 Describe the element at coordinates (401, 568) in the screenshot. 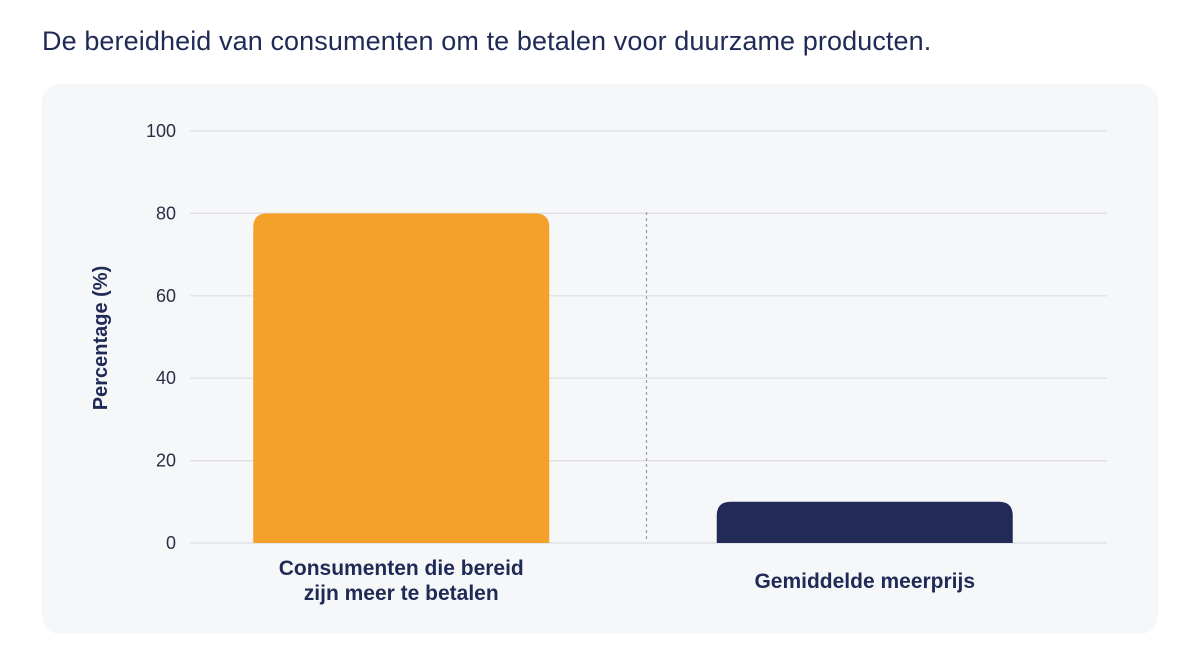

I see `x-category-label-line: Consumenten die bereid` at that location.